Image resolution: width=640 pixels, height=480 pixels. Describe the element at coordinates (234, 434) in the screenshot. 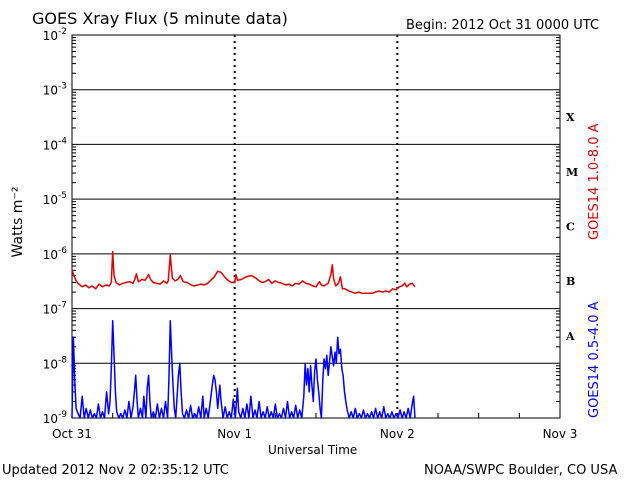

I see `x-tick-label: Nov 1` at that location.